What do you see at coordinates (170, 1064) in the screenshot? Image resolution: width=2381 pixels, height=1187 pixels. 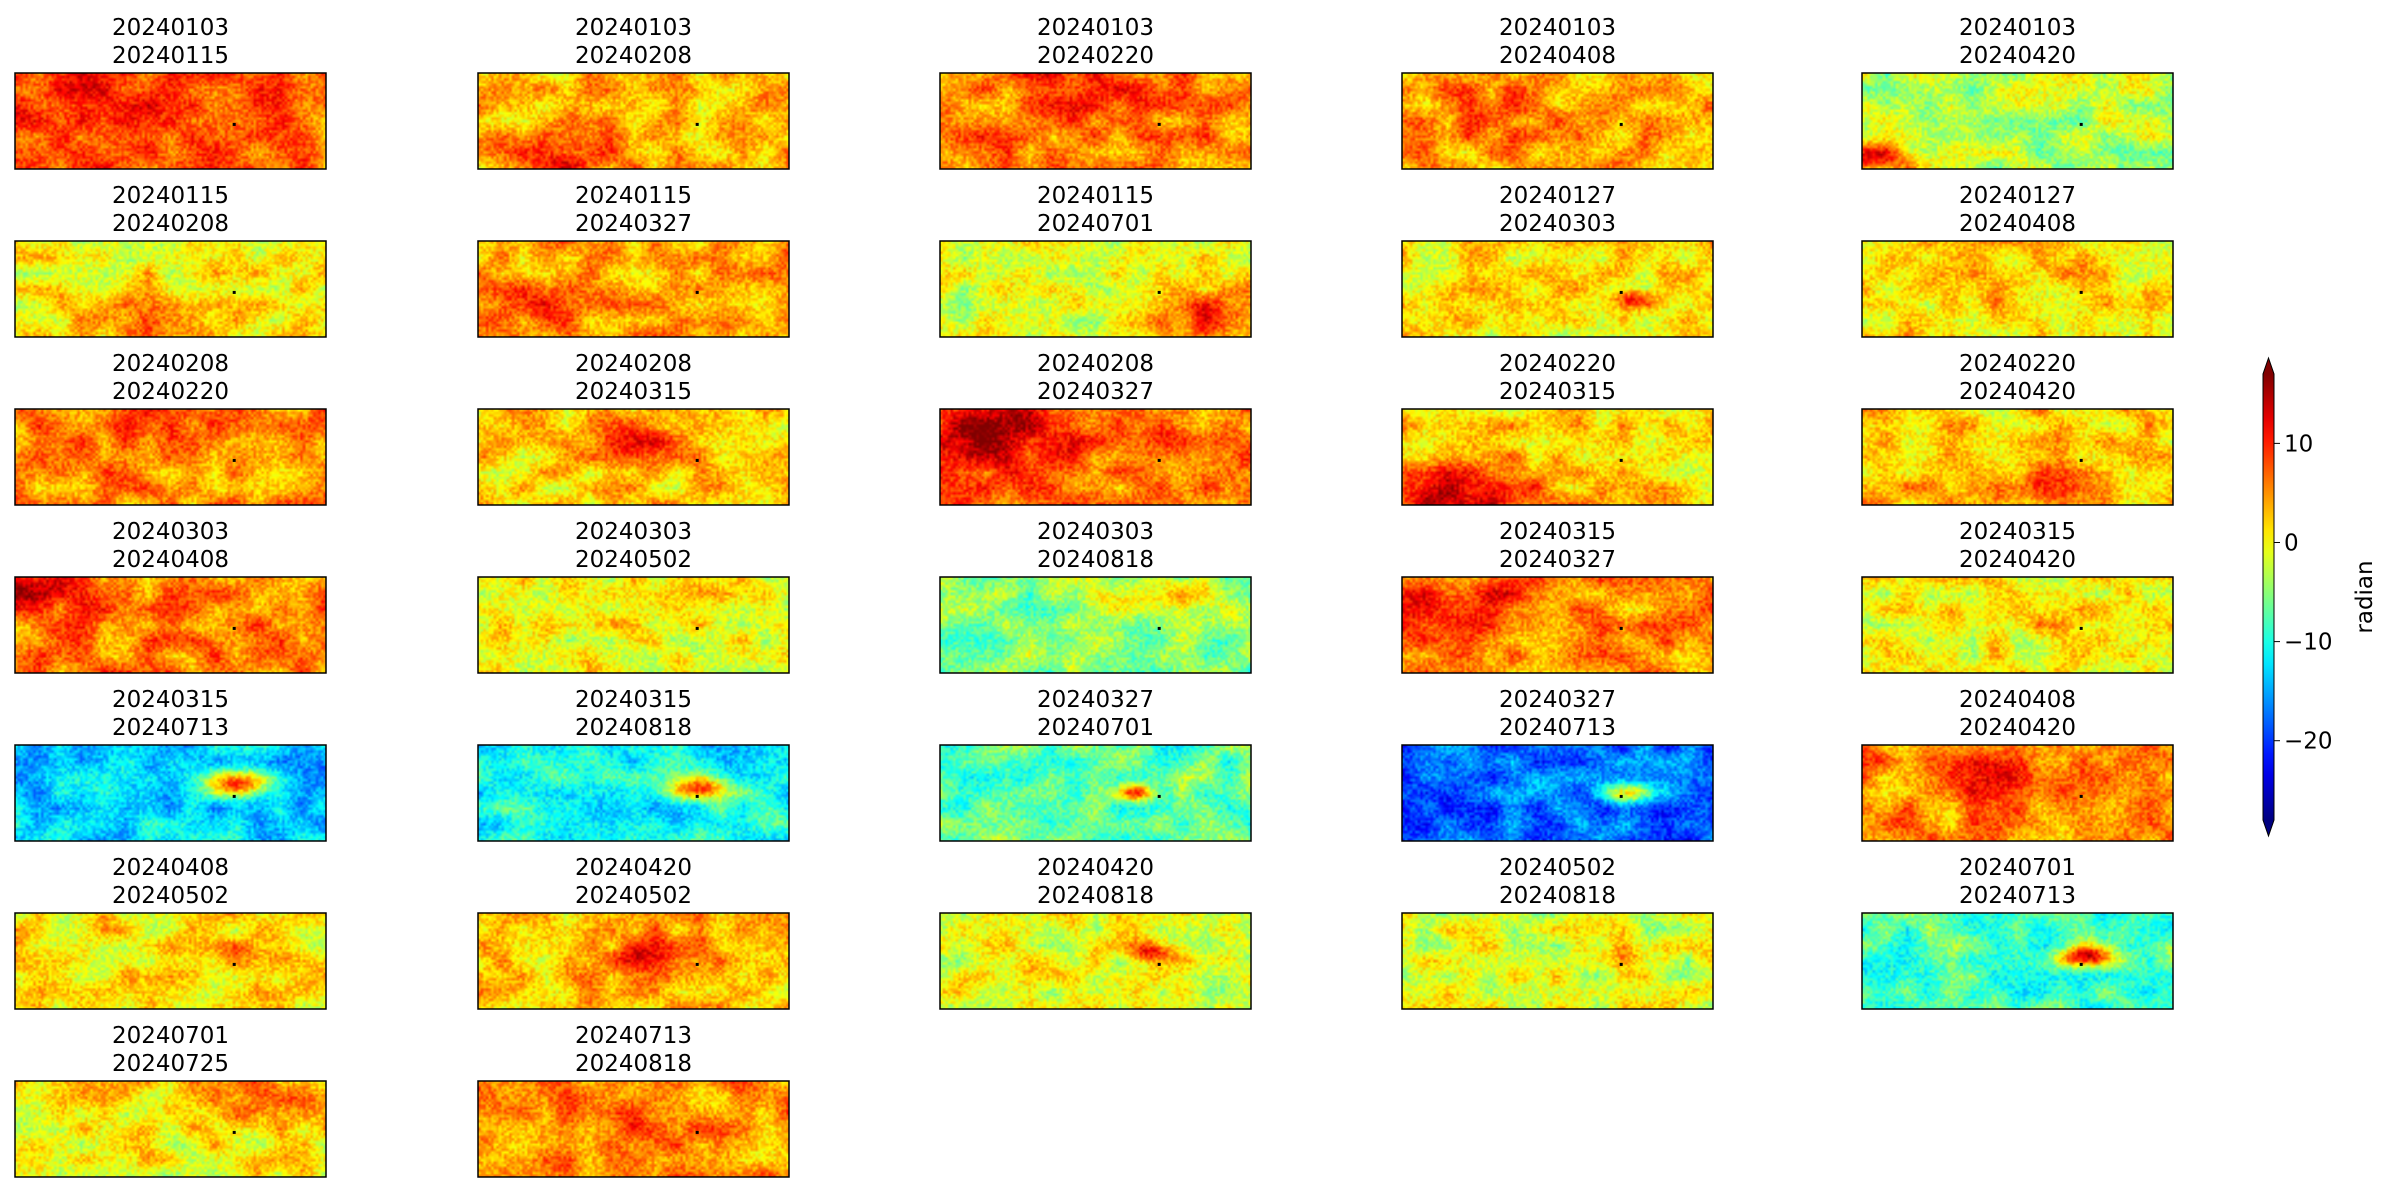 I see `panel-date-secondary: 20240725` at bounding box center [170, 1064].